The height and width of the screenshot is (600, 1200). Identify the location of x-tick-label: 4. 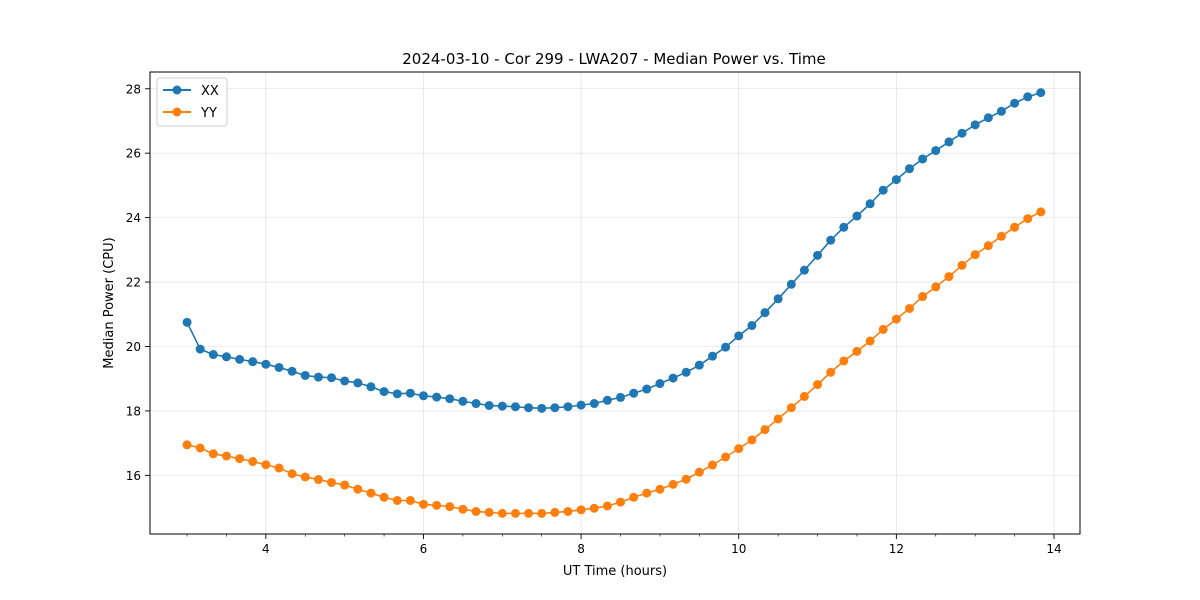
(266, 549).